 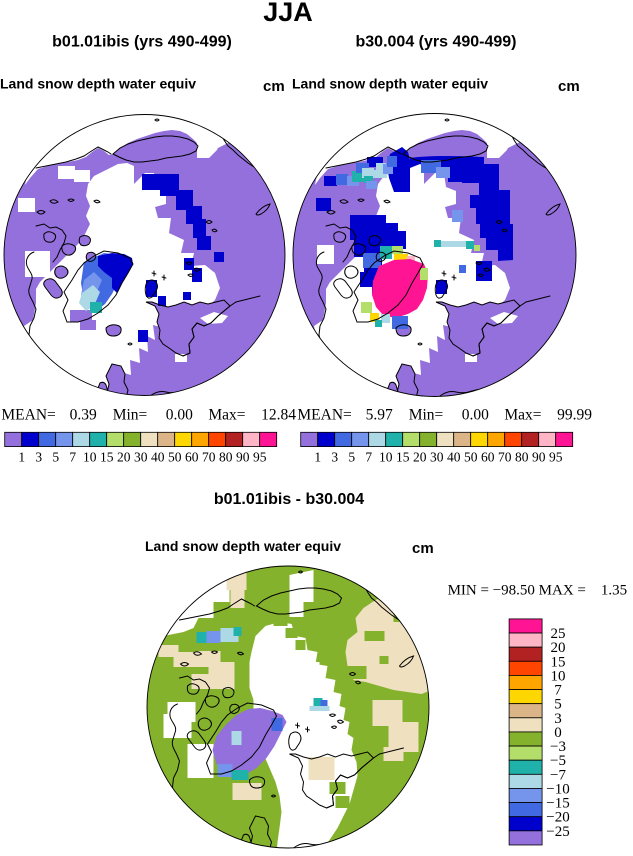 What do you see at coordinates (557, 832) in the screenshot?
I see `svg-text: −25` at bounding box center [557, 832].